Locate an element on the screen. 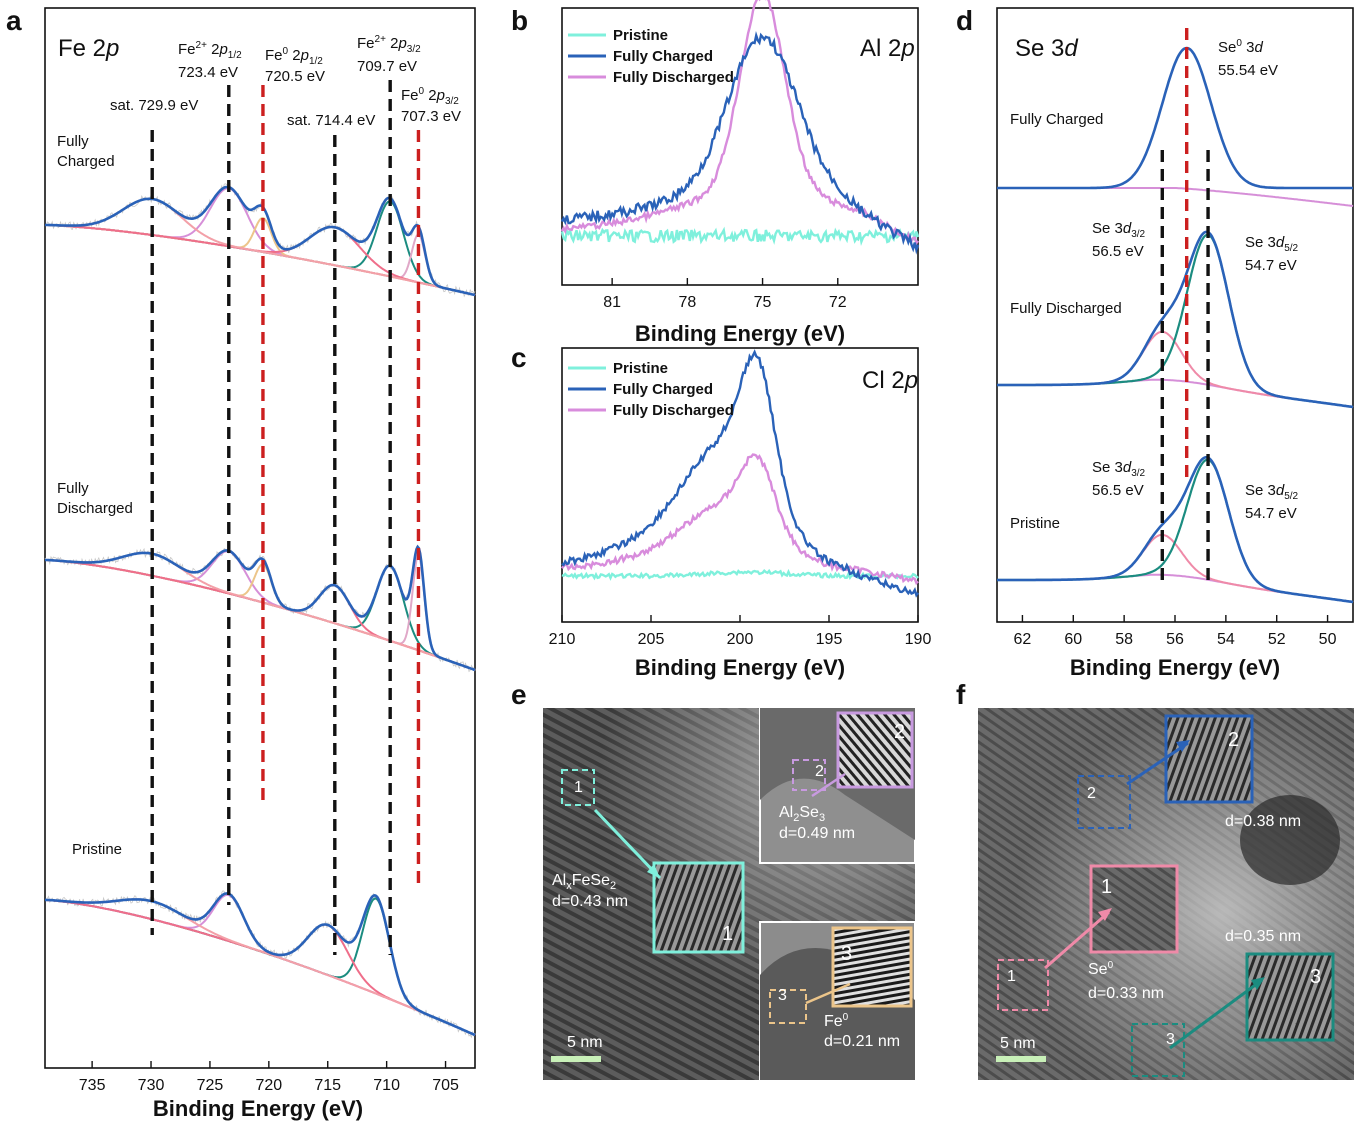 This screenshot has width=1359, height=1125. f-label-d033: d=0.33 nm is located at coordinates (1126, 993).